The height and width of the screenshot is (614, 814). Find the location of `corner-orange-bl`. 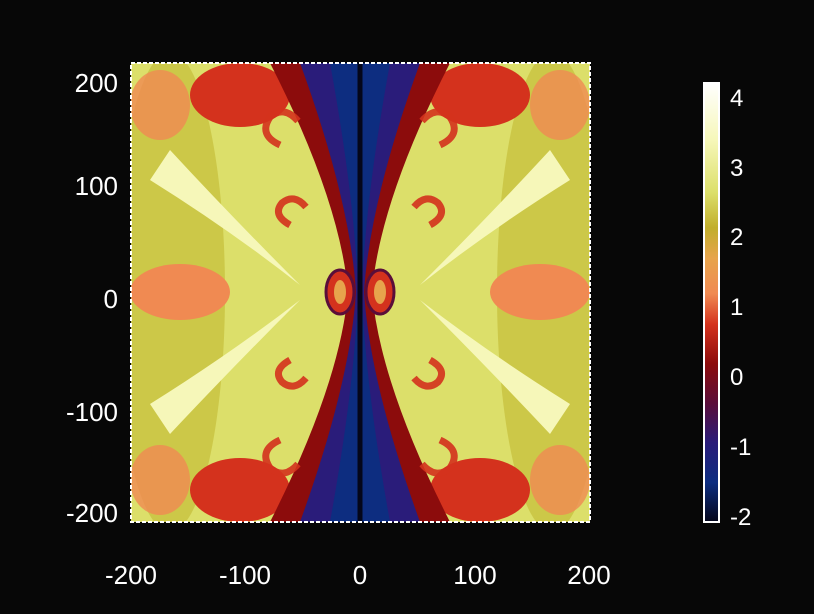

corner-orange-bl is located at coordinates (160, 480).